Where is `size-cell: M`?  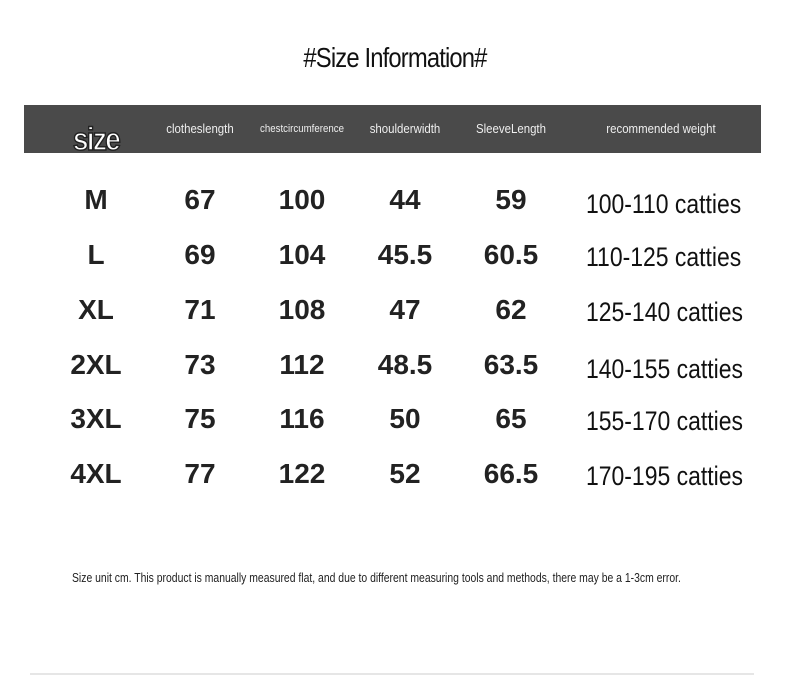 size-cell: M is located at coordinates (96, 199).